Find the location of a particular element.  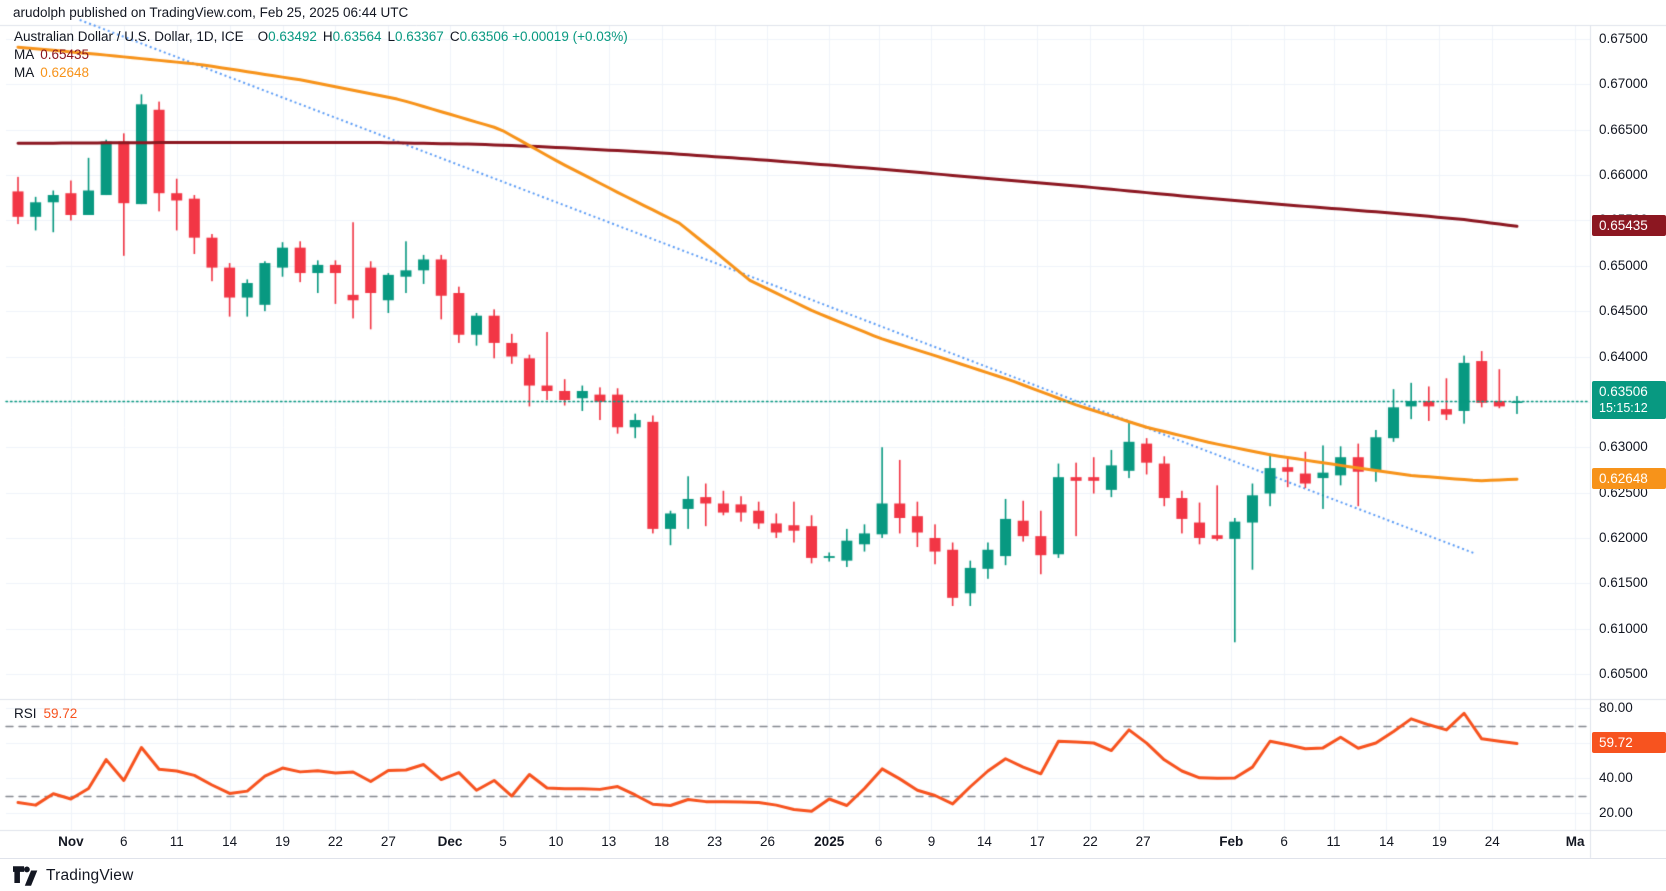

ma-fast-row: MA 0.62648 is located at coordinates (321, 72).